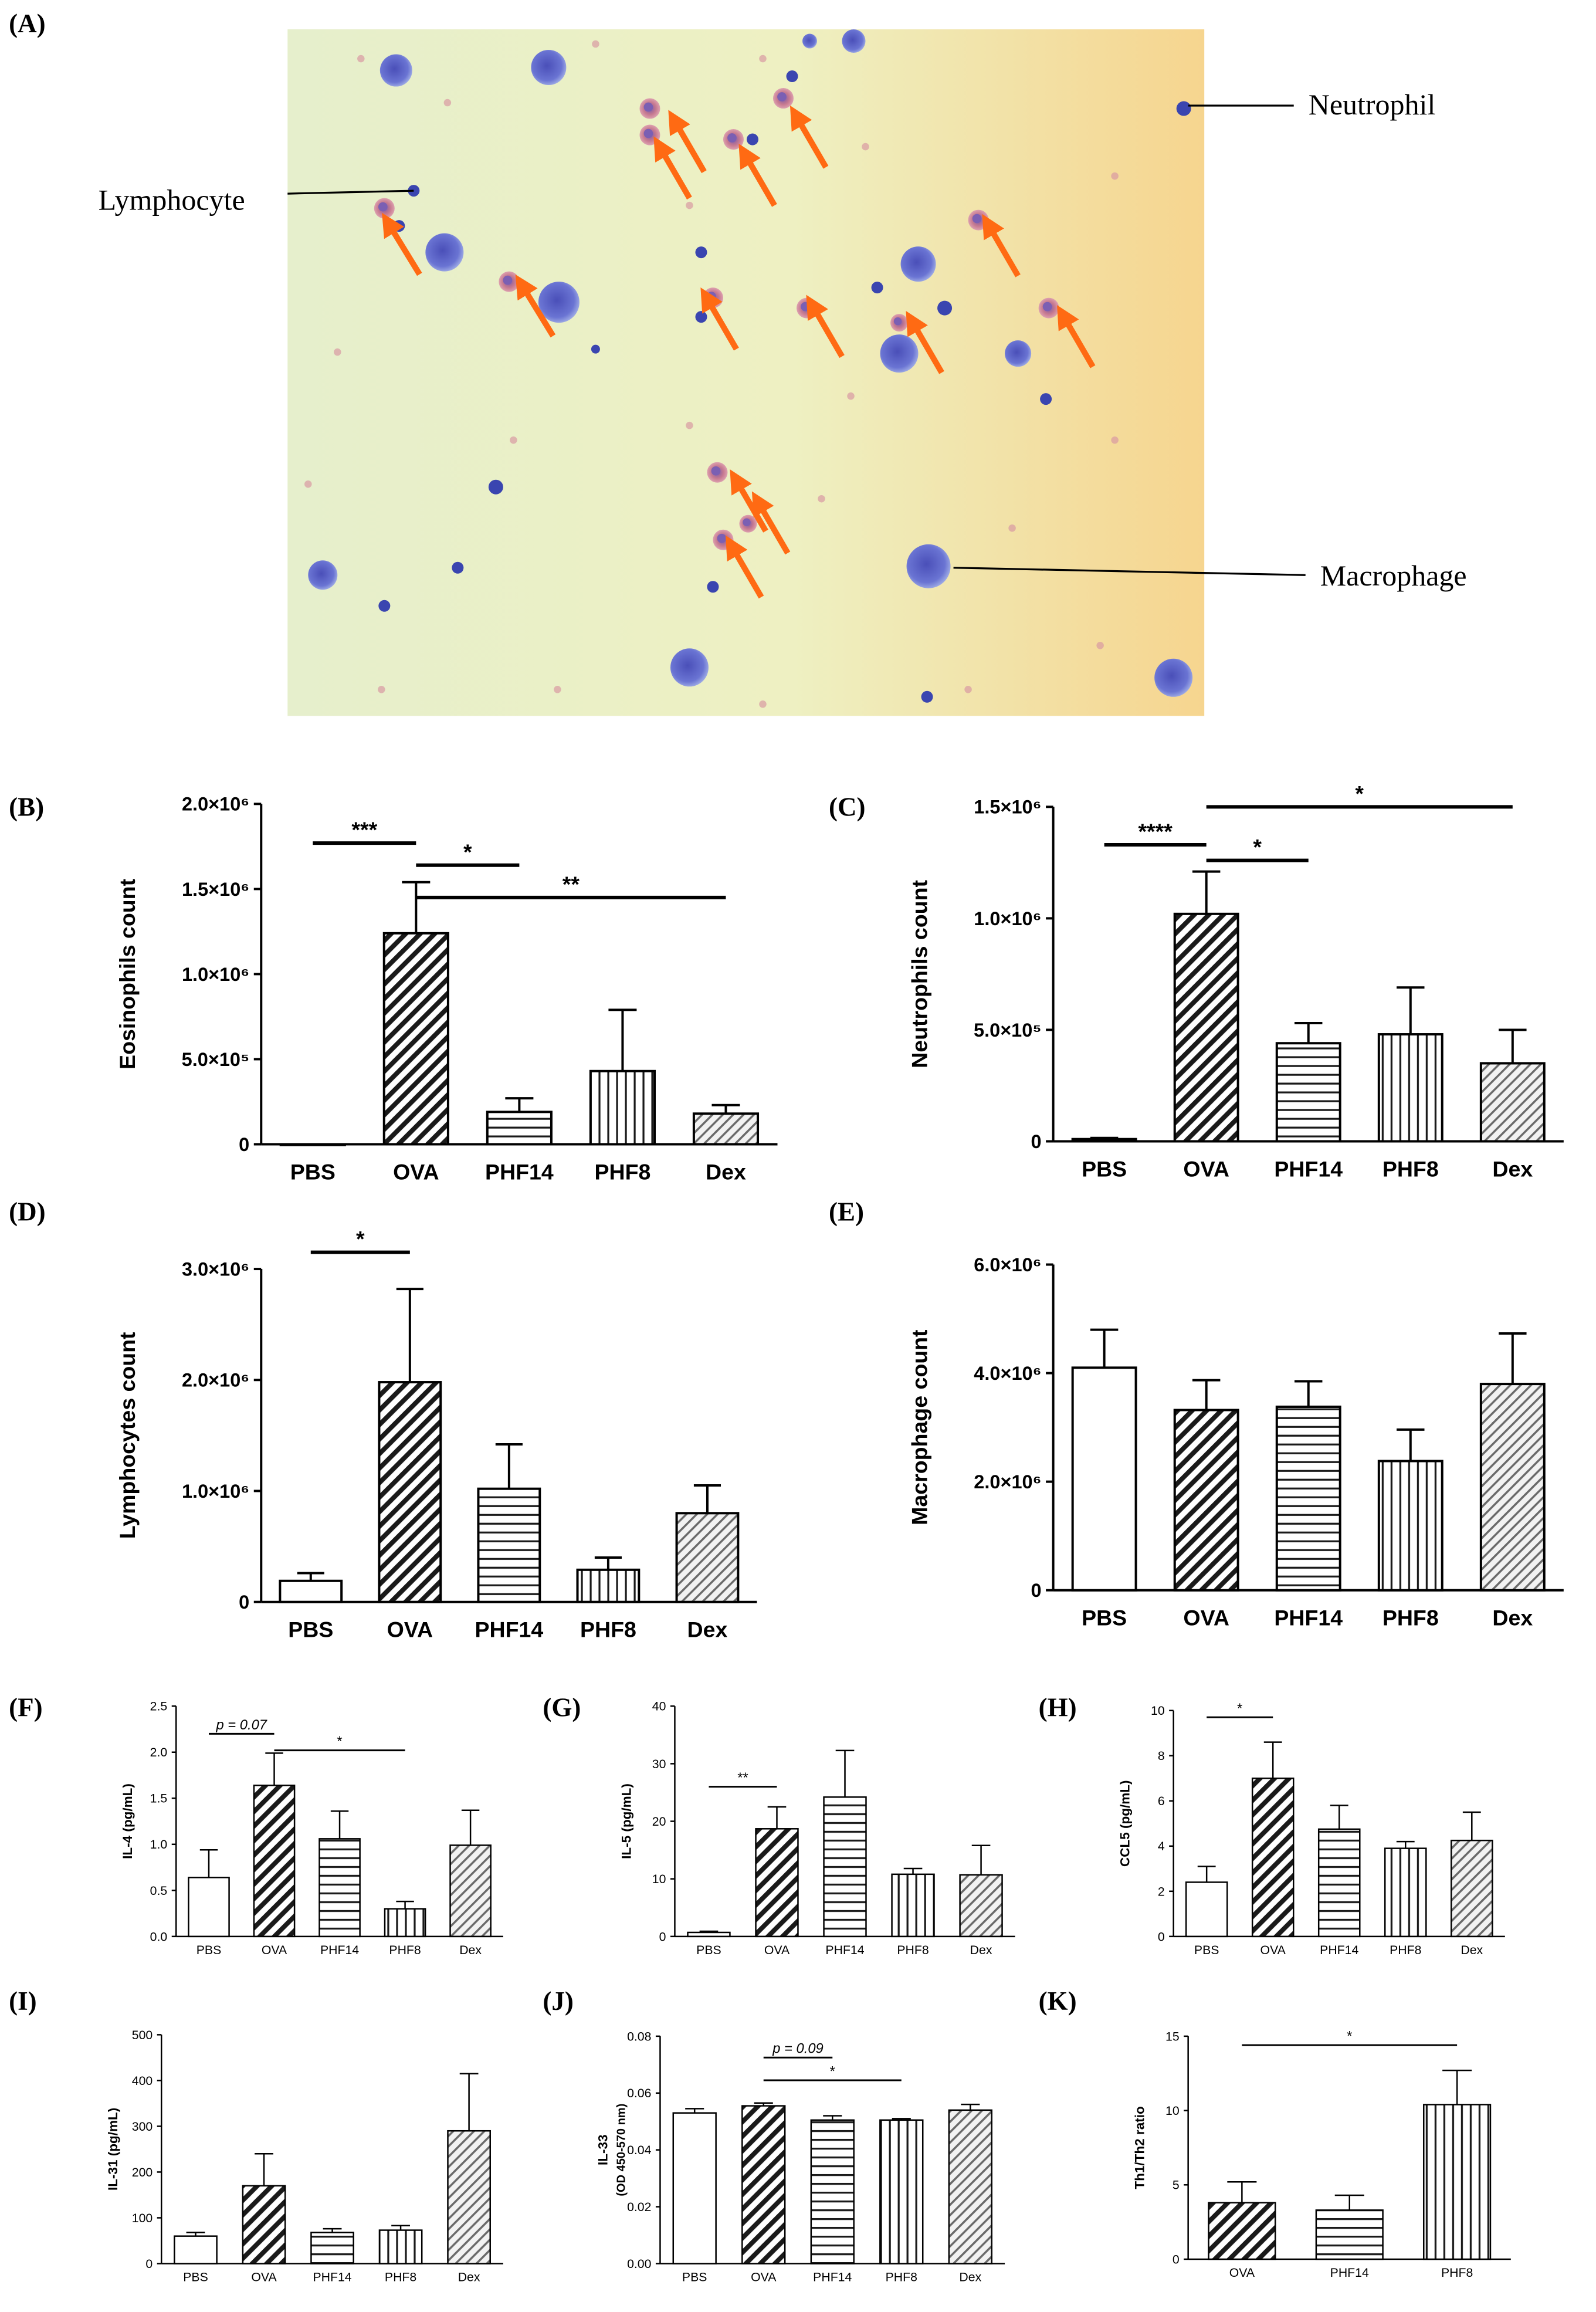 The height and width of the screenshot is (2312, 1596). I want to click on macrophage-pointer-line, so click(1129, 571).